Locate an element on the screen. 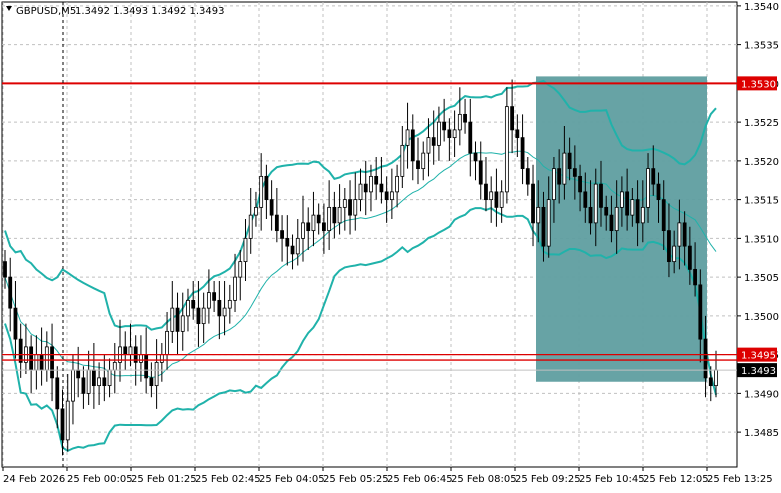 The height and width of the screenshot is (493, 781). level-labels: 1.3530 1.3495 1.3493 is located at coordinates (757, 227).